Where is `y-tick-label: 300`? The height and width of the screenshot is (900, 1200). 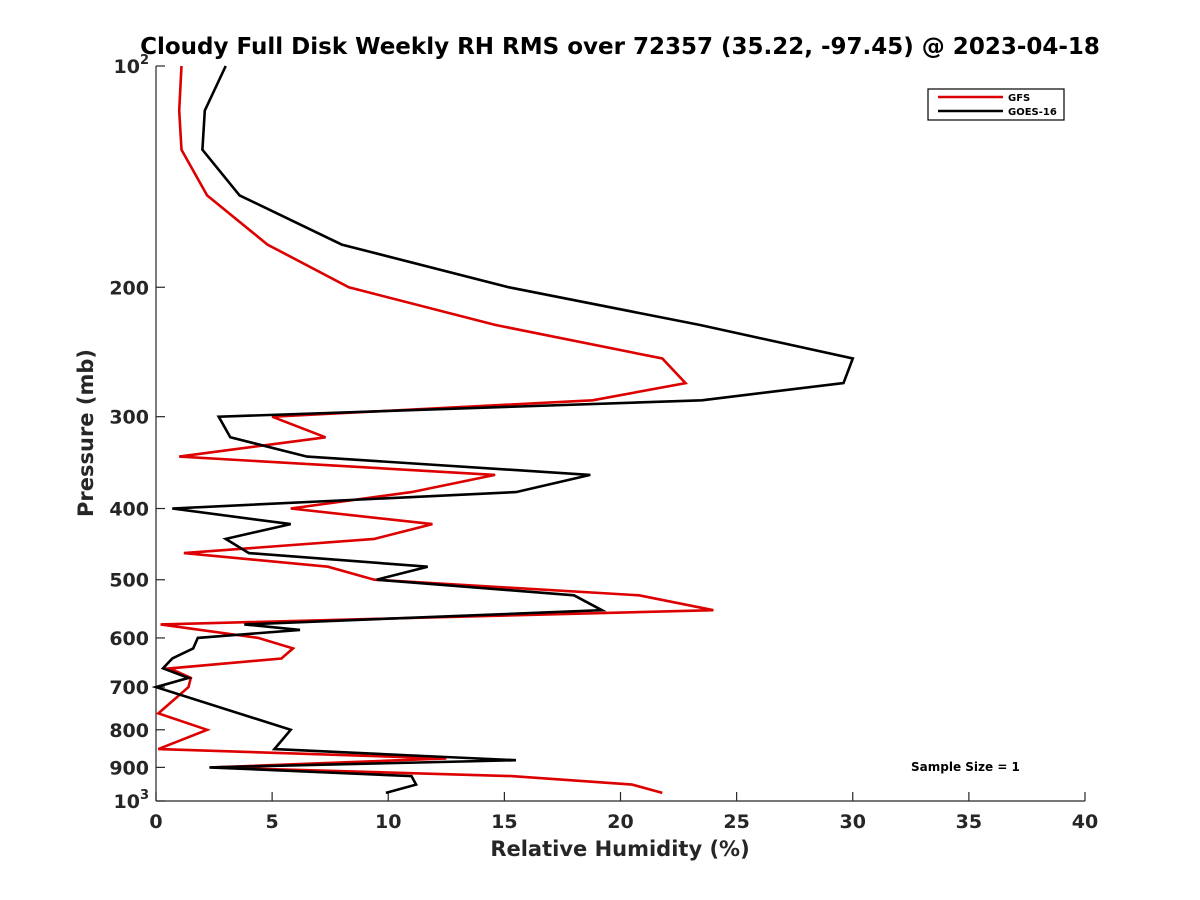 y-tick-label: 300 is located at coordinates (129, 418).